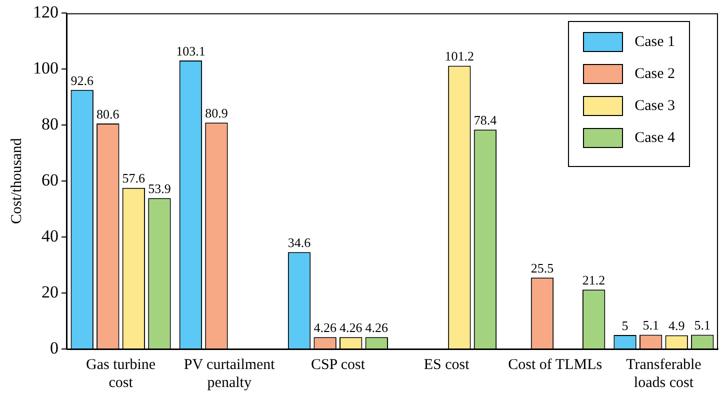 The width and height of the screenshot is (726, 395). I want to click on data-label: 57.6, so click(134, 178).